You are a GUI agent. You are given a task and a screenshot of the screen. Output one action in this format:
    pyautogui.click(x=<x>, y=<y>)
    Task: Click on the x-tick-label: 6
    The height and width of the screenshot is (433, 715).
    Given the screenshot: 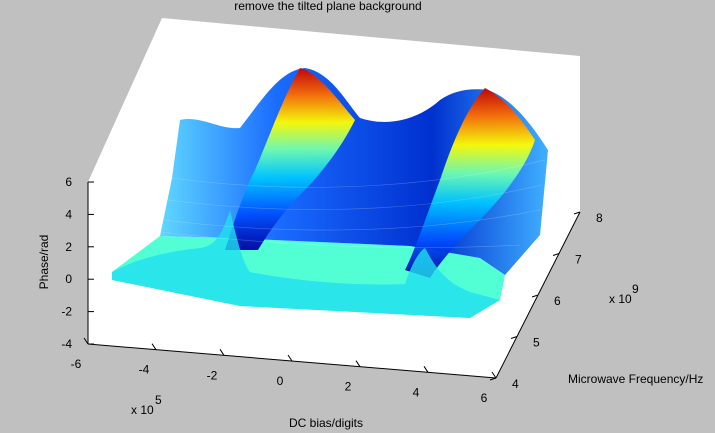 What is the action you would take?
    pyautogui.click(x=484, y=398)
    